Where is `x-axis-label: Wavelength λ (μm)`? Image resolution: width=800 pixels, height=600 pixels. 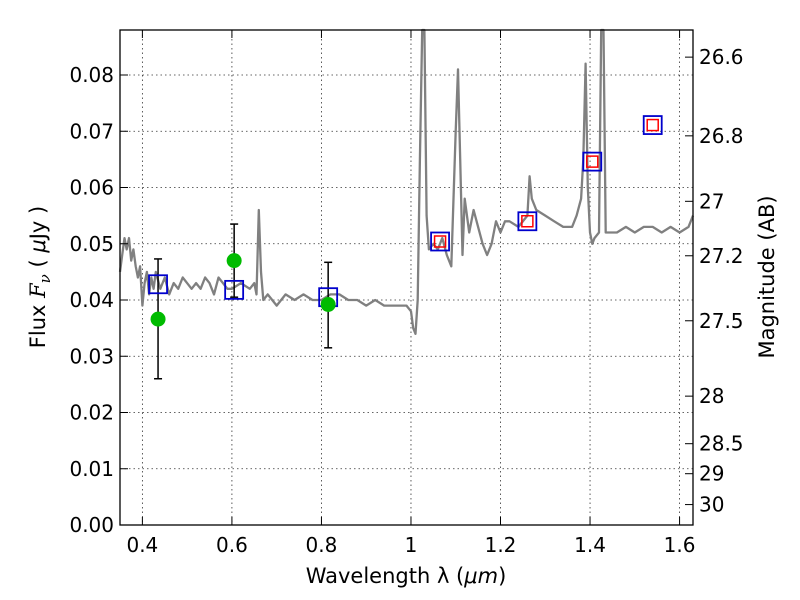
x-axis-label: Wavelength λ (μm) is located at coordinates (406, 576).